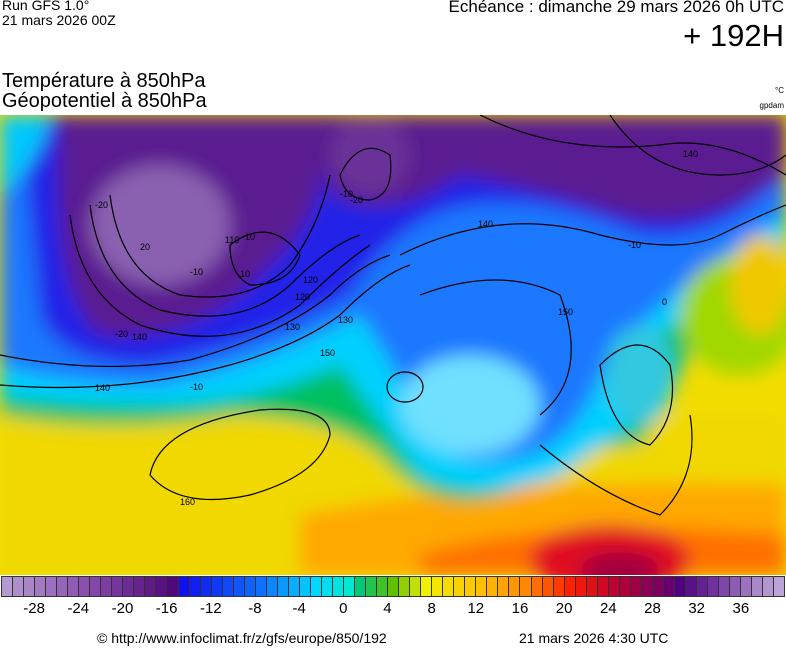 This screenshot has height=648, width=786. What do you see at coordinates (166, 608) in the screenshot?
I see `color-scale-tick: -16` at bounding box center [166, 608].